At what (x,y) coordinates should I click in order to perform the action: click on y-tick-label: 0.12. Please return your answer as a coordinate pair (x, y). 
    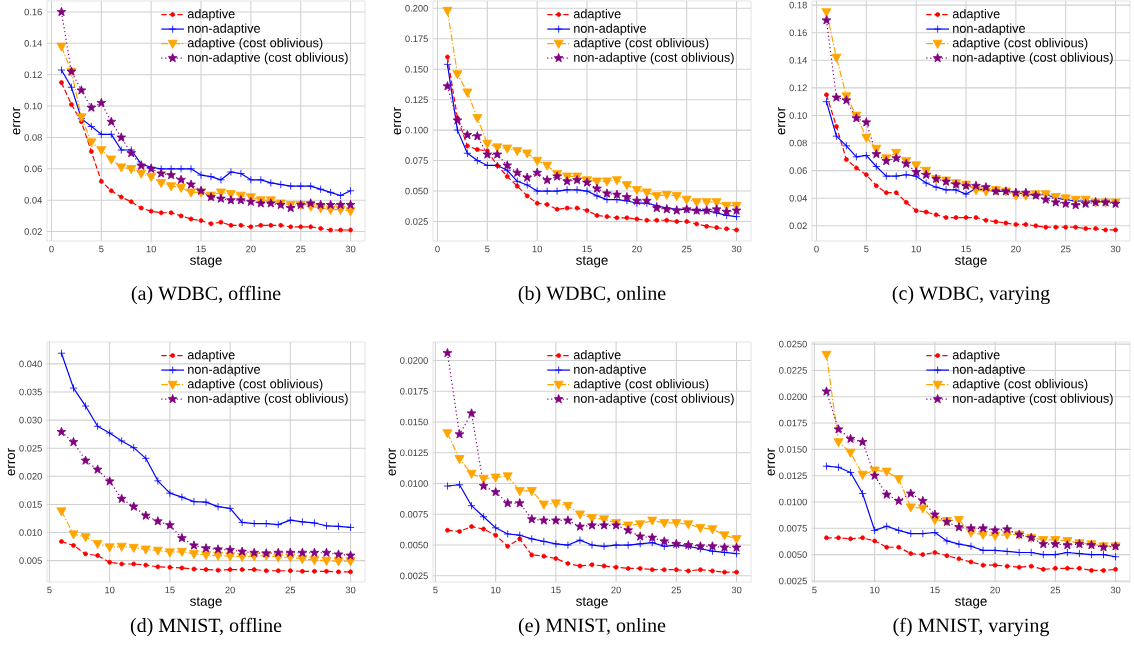
    Looking at the image, I should click on (798, 88).